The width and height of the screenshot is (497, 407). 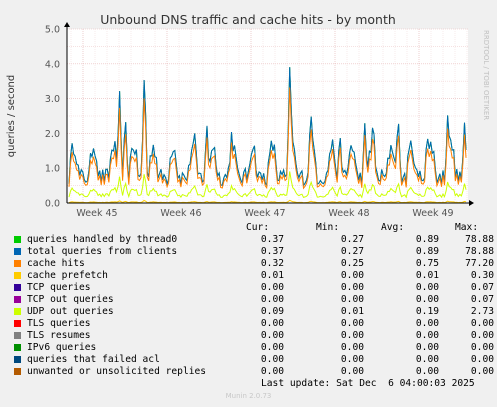 I want to click on legend-min: 0.25, so click(x=352, y=263).